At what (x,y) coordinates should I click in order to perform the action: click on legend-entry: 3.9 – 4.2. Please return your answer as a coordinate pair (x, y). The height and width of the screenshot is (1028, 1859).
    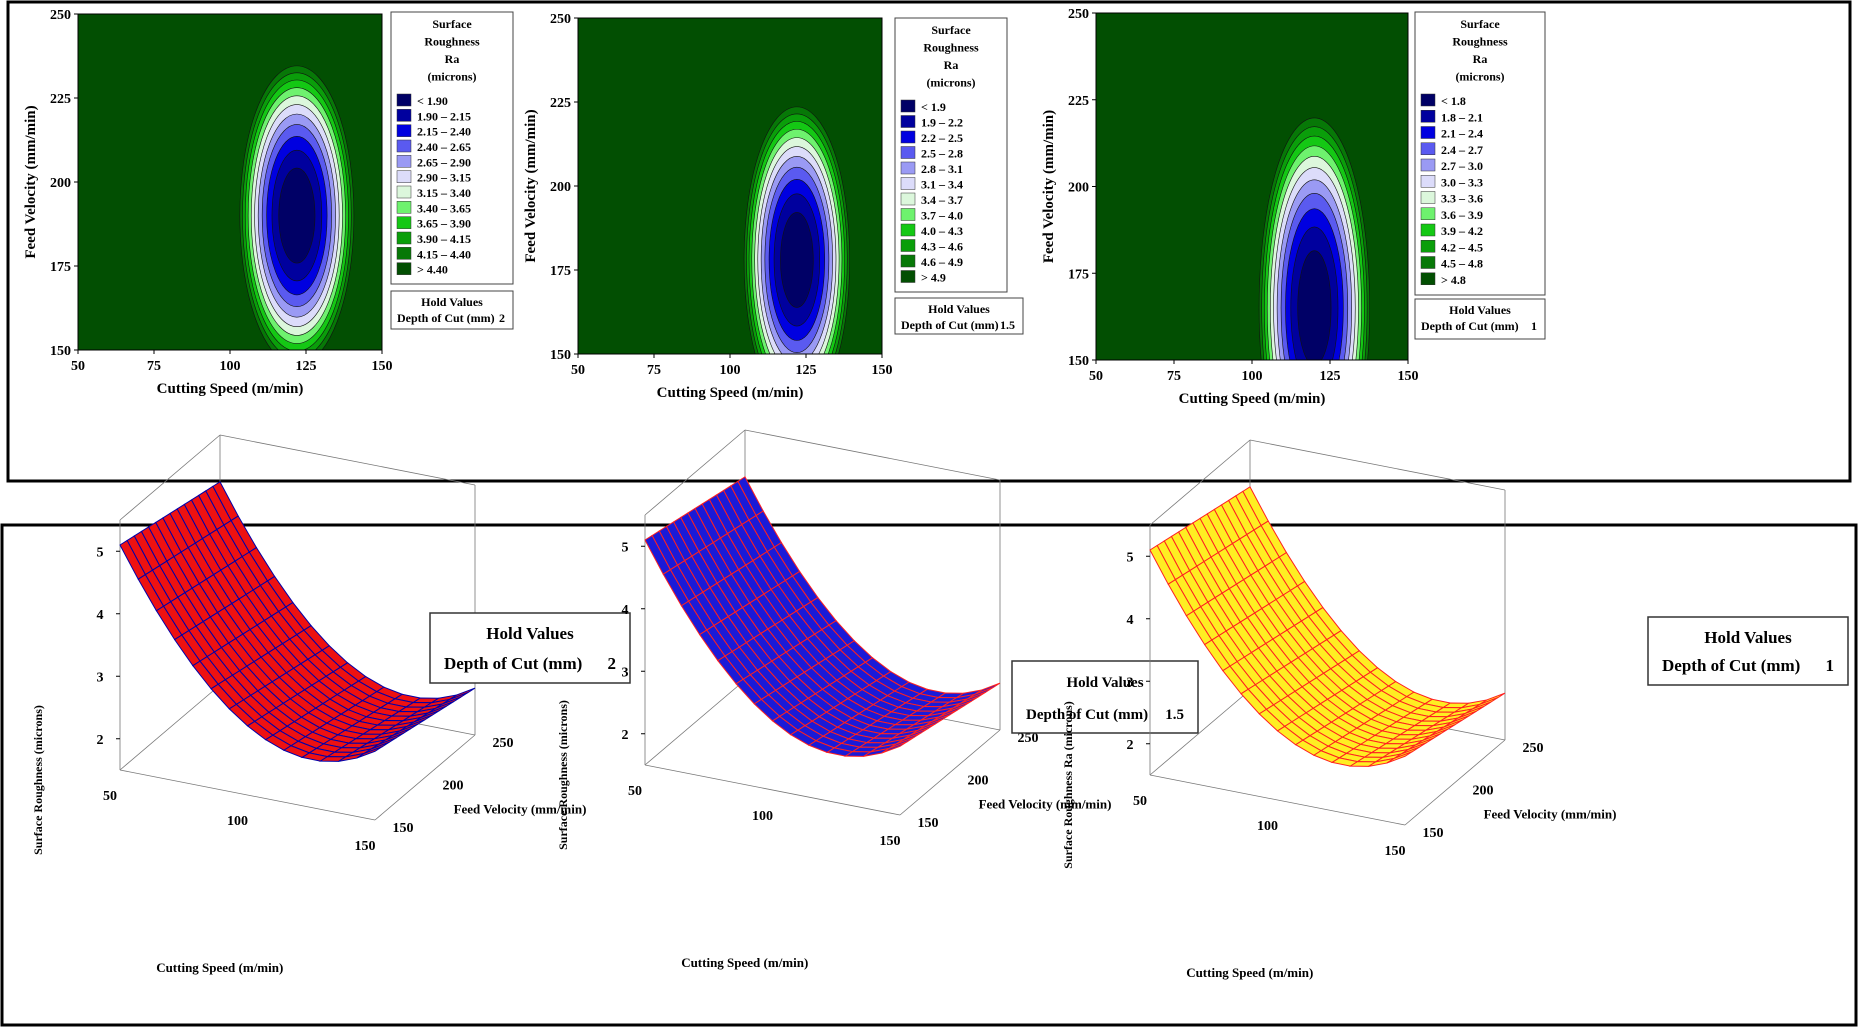
    Looking at the image, I should click on (1462, 231).